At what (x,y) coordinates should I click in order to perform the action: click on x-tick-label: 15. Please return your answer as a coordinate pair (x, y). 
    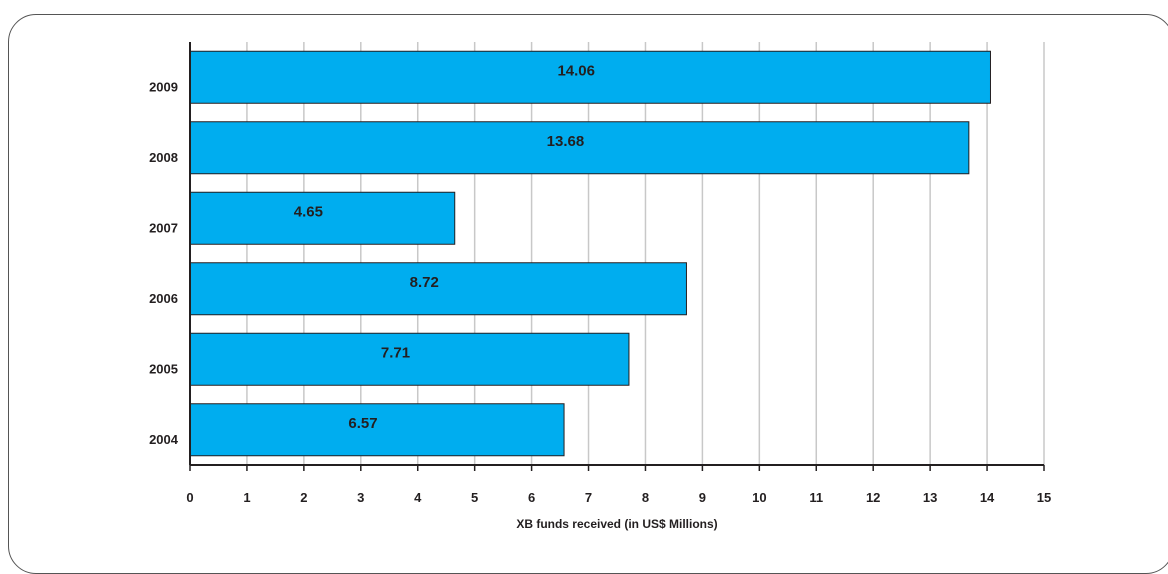
    Looking at the image, I should click on (1044, 497).